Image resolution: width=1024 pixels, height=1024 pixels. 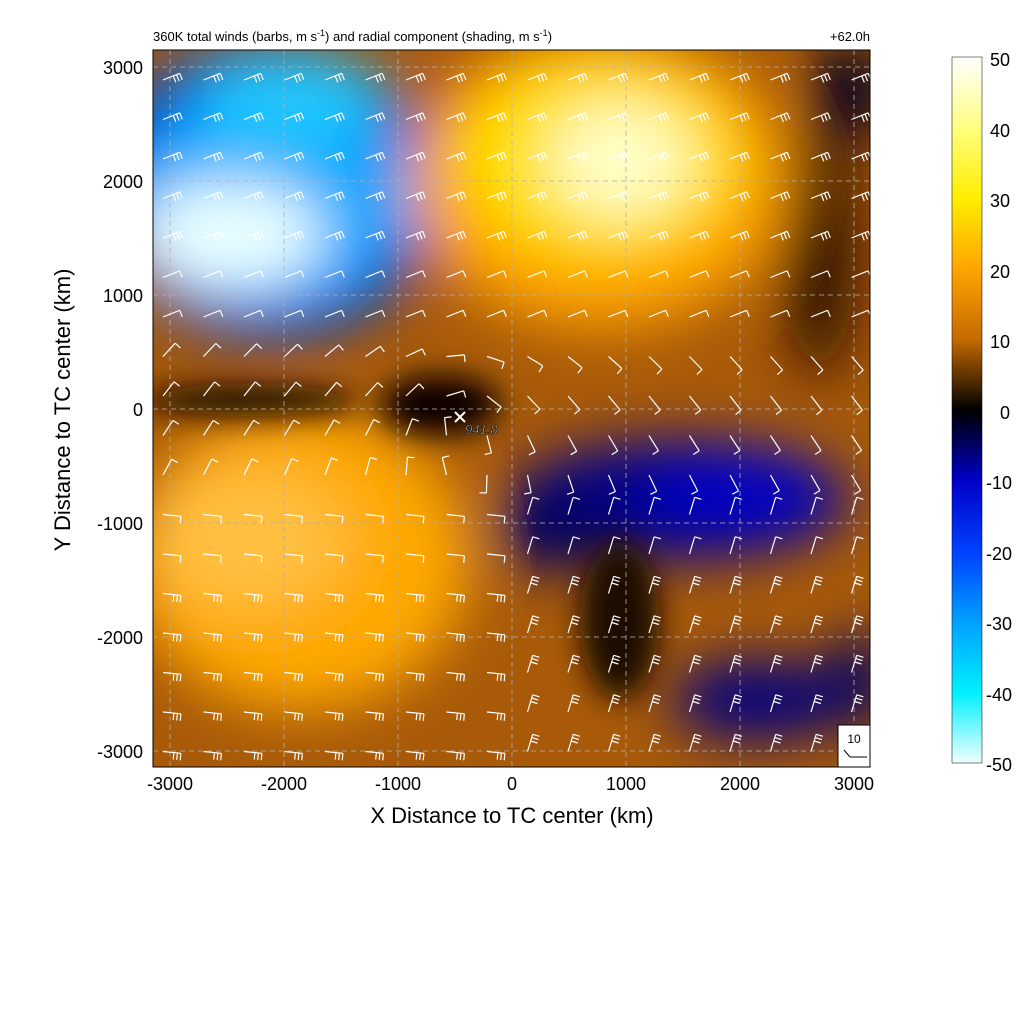 What do you see at coordinates (999, 624) in the screenshot?
I see `colorbar-tick-label: -30` at bounding box center [999, 624].